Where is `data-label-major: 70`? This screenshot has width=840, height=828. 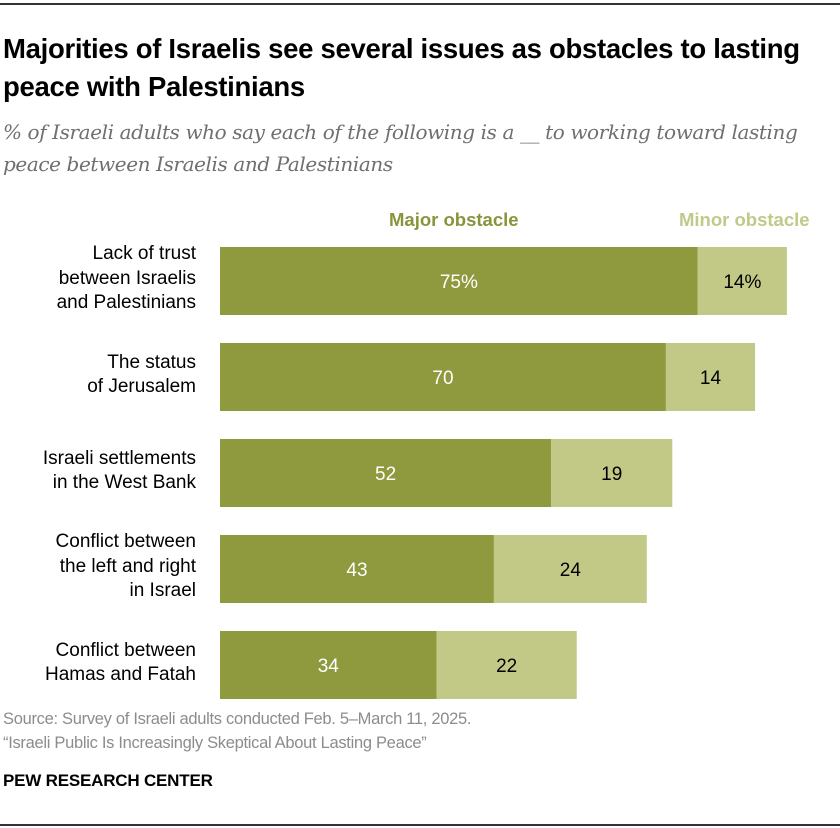 data-label-major: 70 is located at coordinates (442, 378).